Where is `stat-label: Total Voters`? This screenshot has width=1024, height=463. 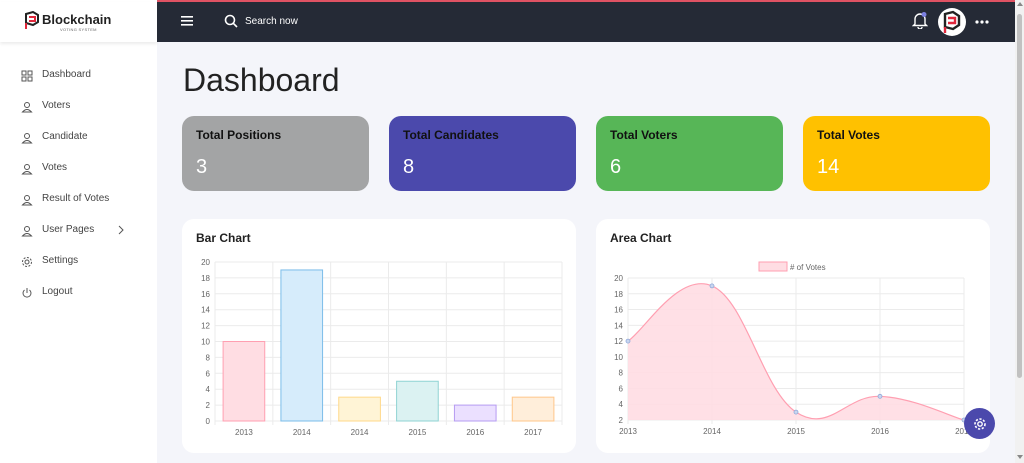 stat-label: Total Voters is located at coordinates (644, 135).